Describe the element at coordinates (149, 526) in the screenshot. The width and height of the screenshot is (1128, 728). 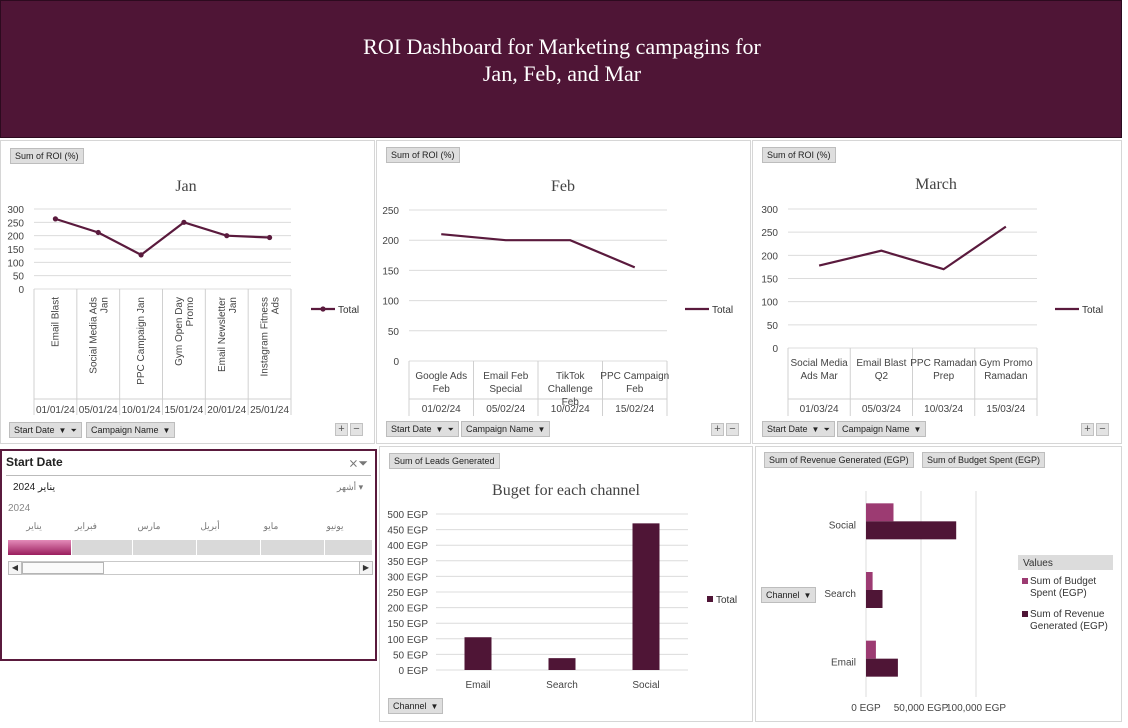
I see `timeline-month-label: مارس` at that location.